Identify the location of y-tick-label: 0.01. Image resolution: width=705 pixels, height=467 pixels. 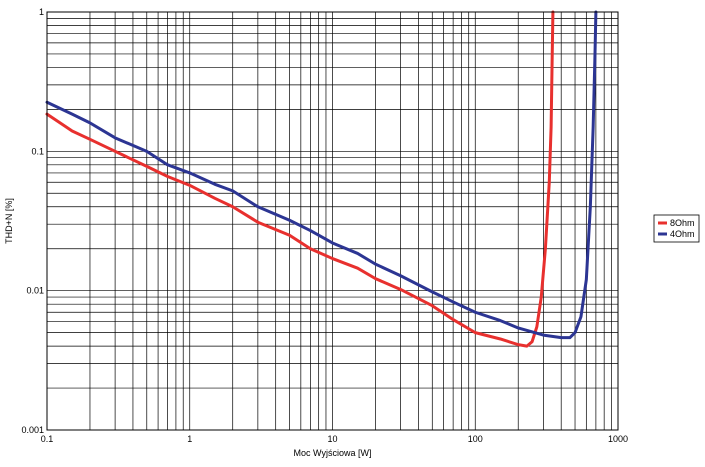
(35, 291).